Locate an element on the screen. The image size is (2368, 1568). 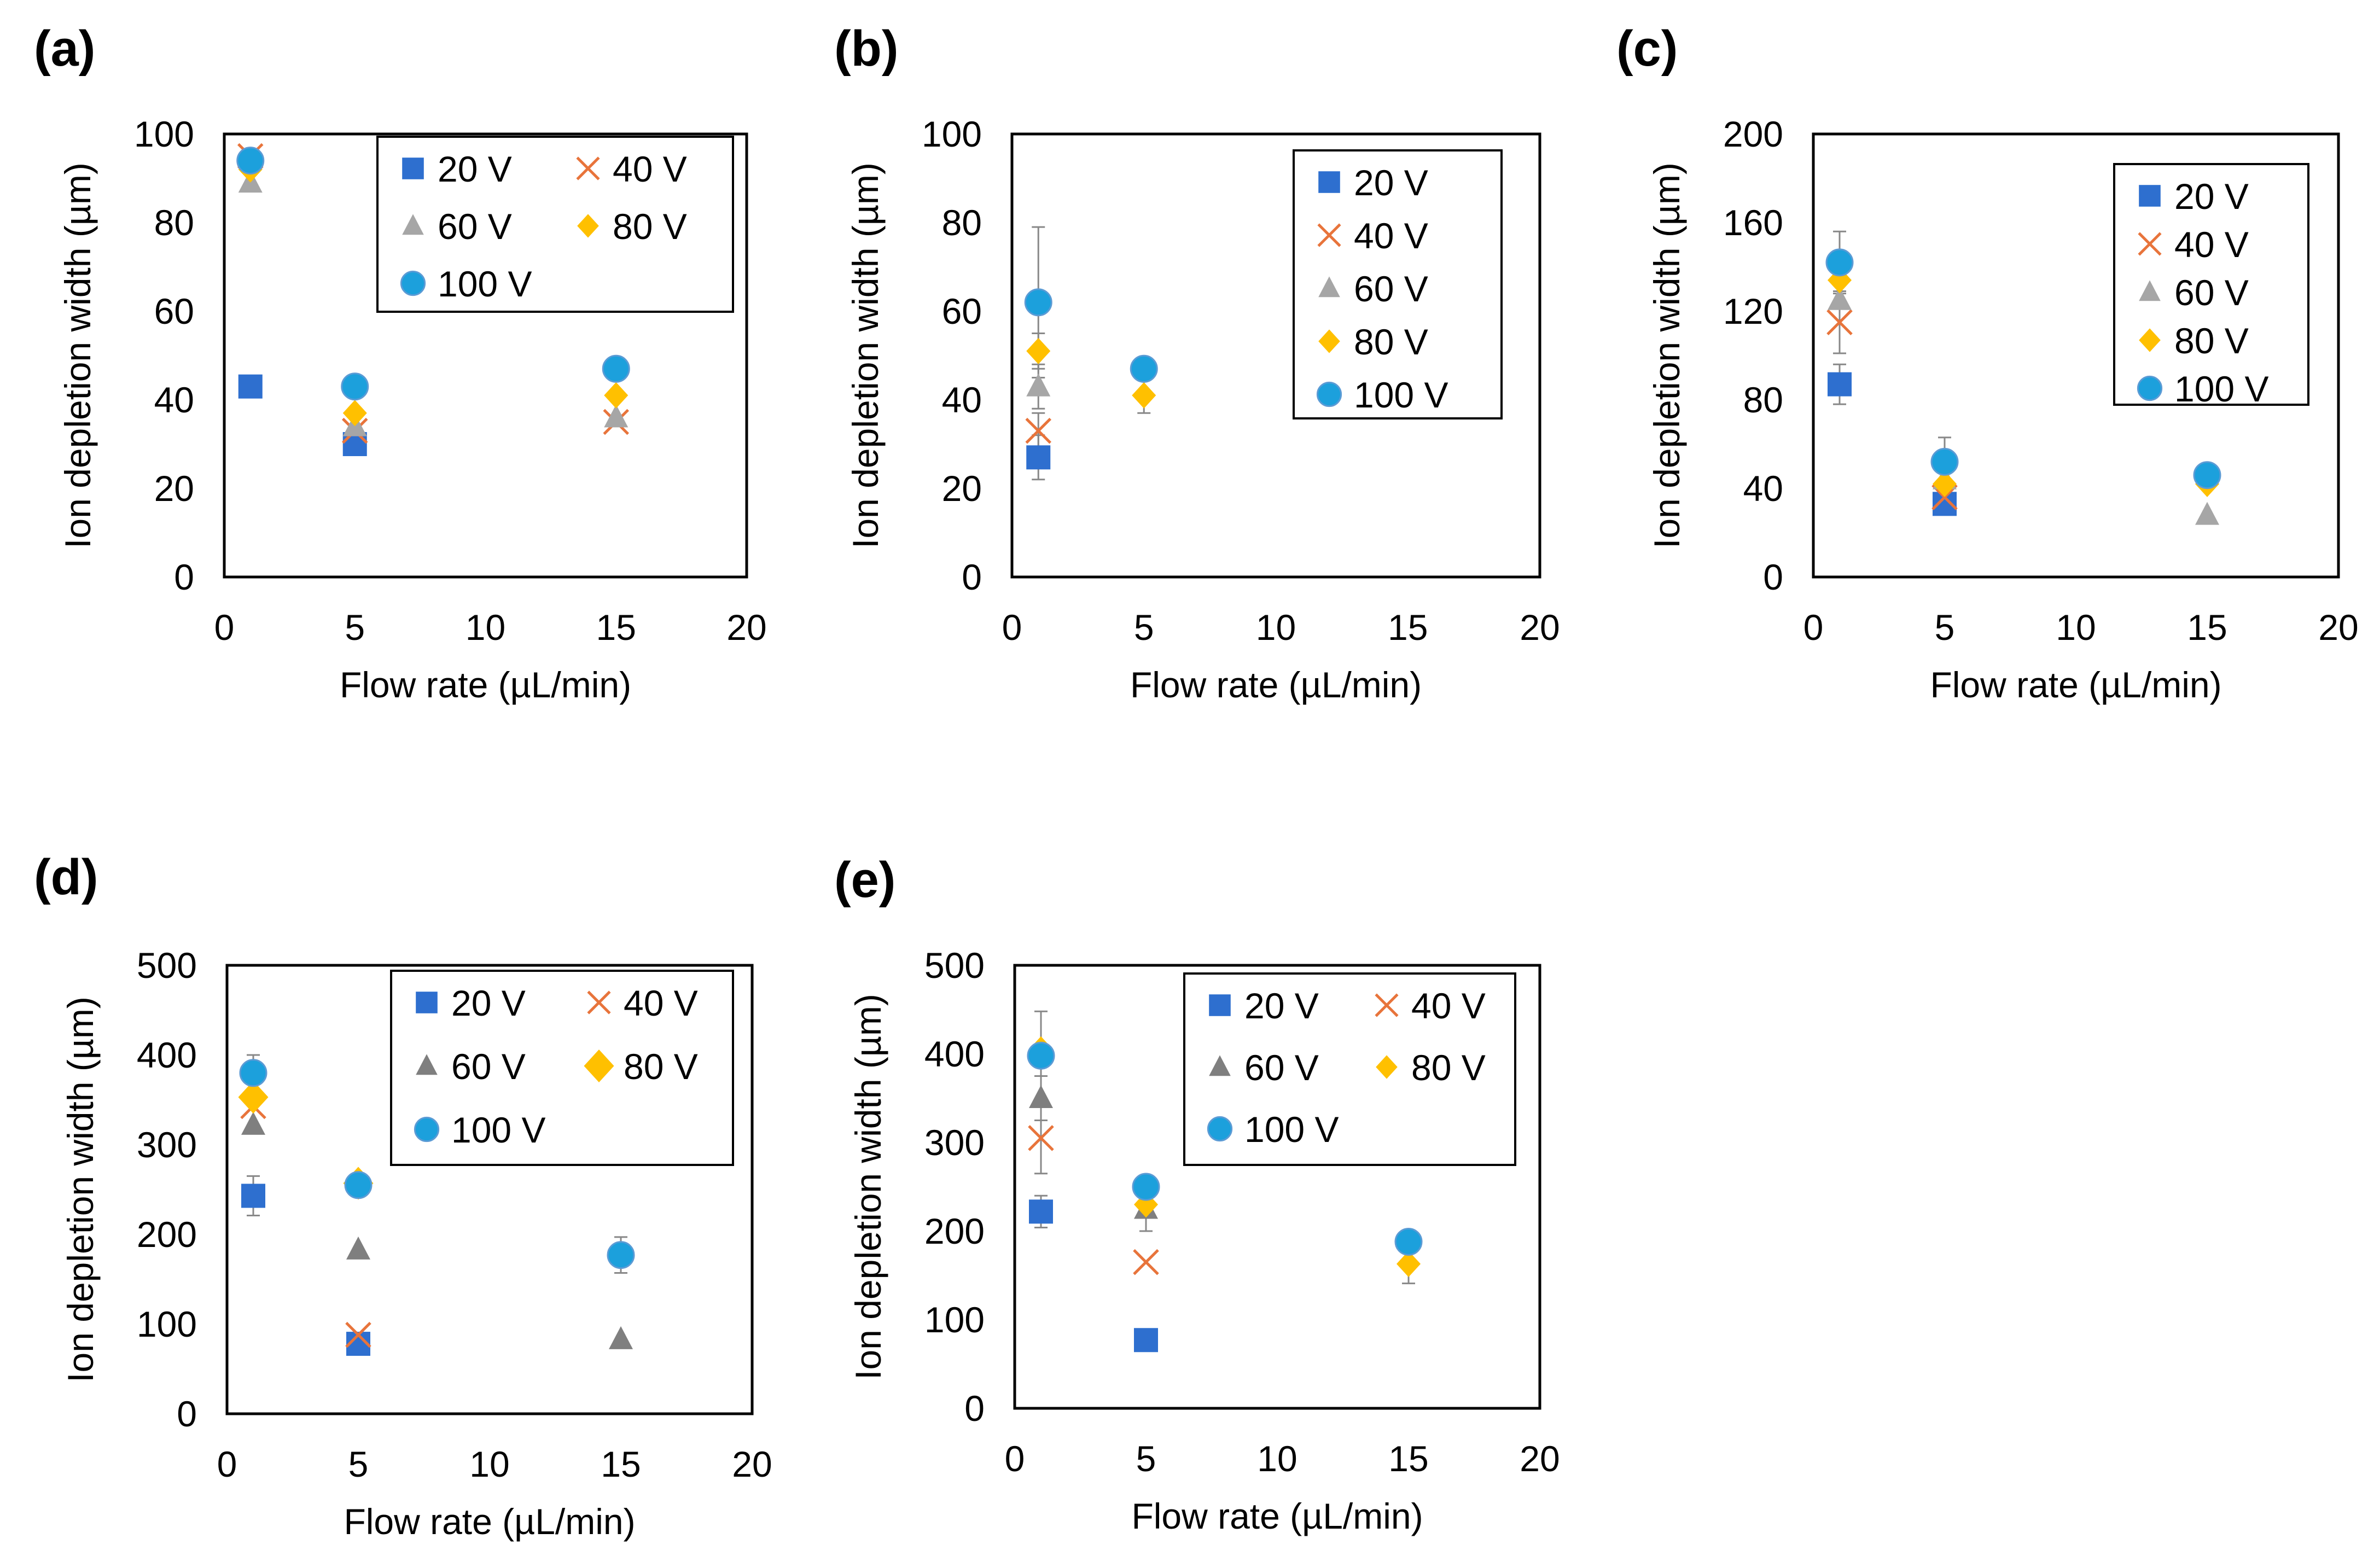
y-tick-label: 300 is located at coordinates (955, 1142).